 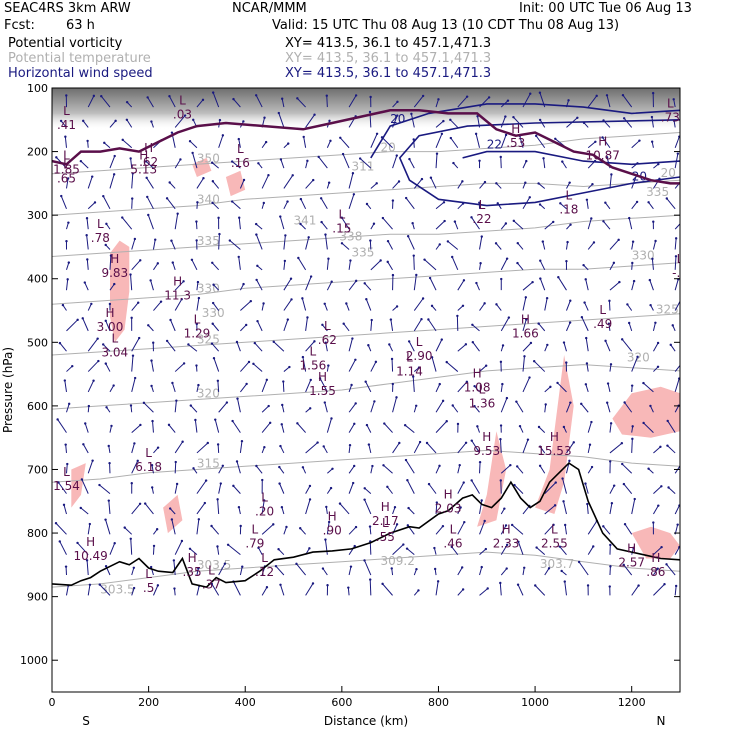 What do you see at coordinates (86, 721) in the screenshot?
I see `south-end-label: S` at bounding box center [86, 721].